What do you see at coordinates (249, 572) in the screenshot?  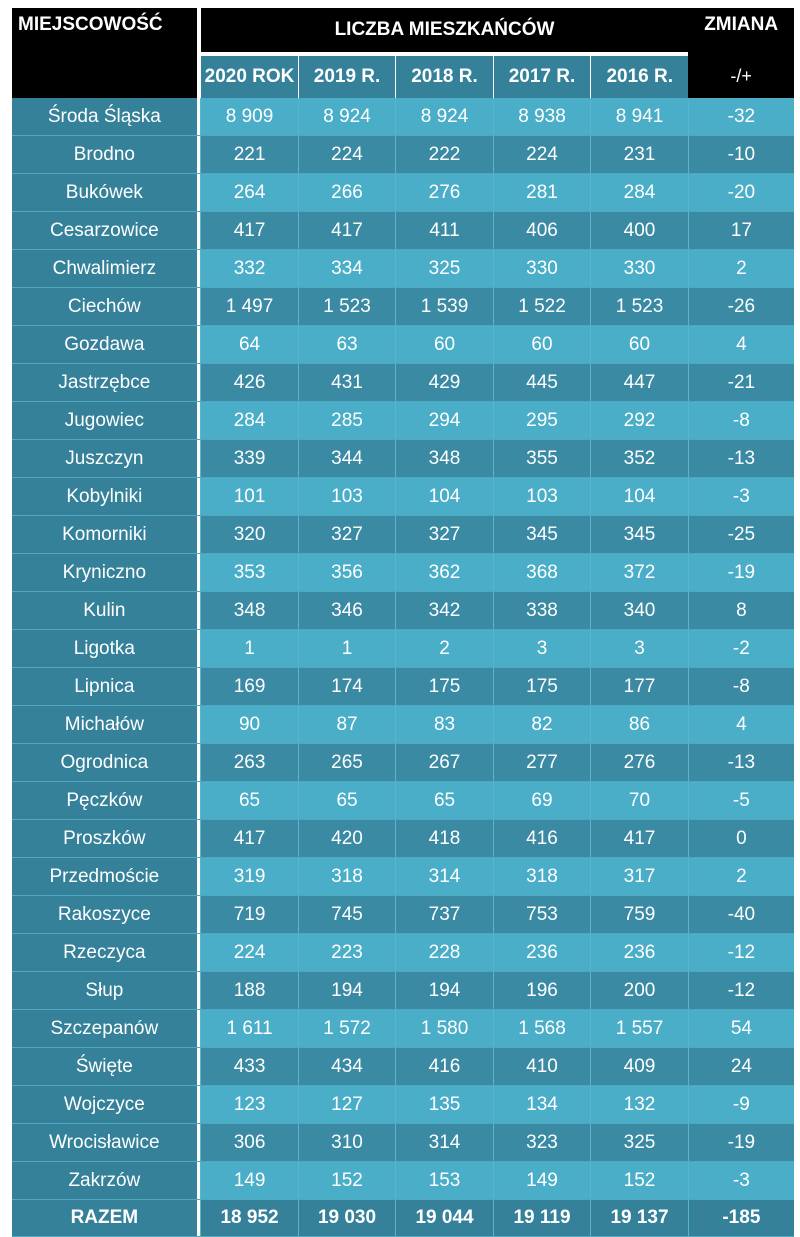 I see `population-cell: 353` at bounding box center [249, 572].